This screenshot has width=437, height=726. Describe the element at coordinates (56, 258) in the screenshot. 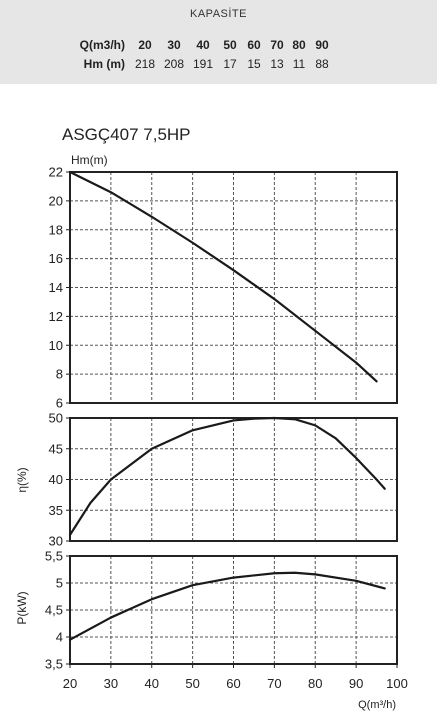

I see `head-y-tick-label: 16` at that location.